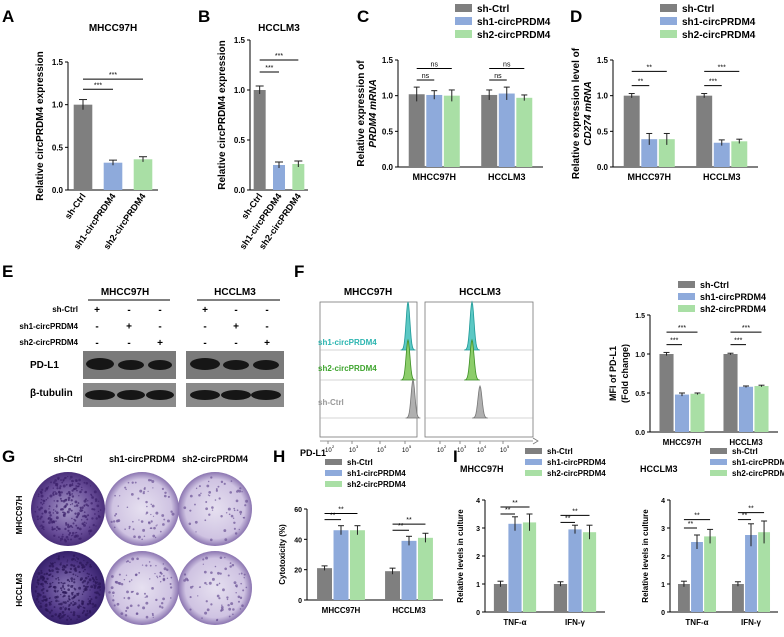  Describe the element at coordinates (659, 469) in the screenshot. I see `chart-title: HCCLM3` at that location.